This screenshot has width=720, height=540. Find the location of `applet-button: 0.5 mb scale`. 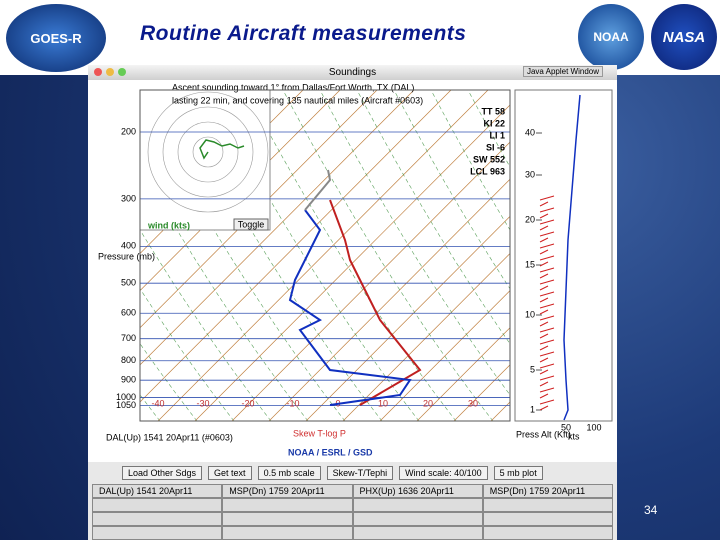

applet-button: 0.5 mb scale is located at coordinates (289, 473).